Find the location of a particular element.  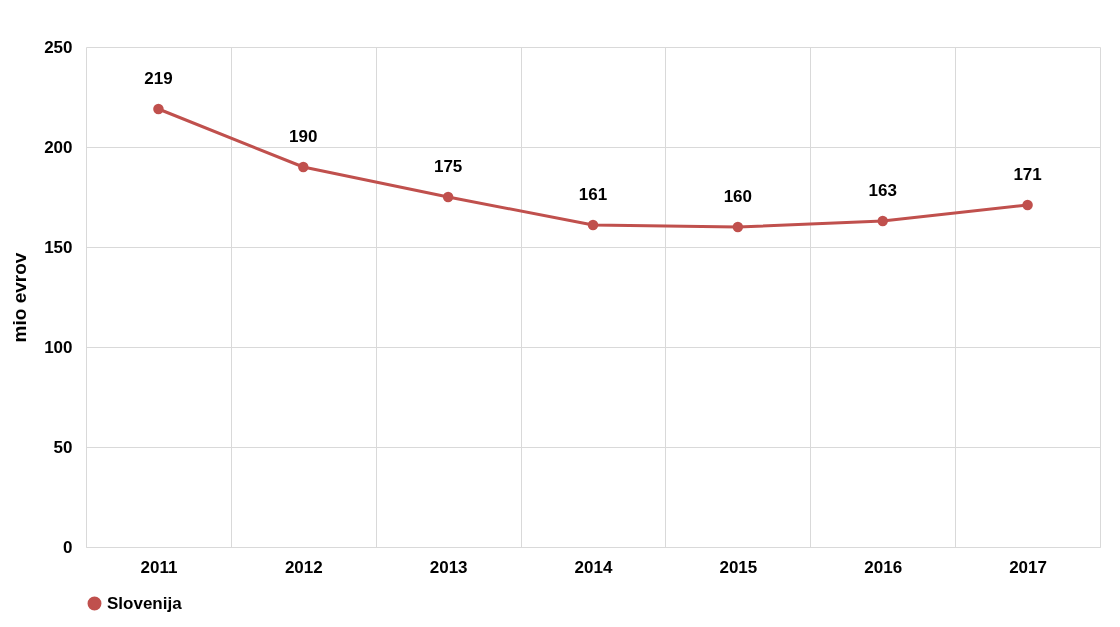

data-label: 171 is located at coordinates (1027, 174).